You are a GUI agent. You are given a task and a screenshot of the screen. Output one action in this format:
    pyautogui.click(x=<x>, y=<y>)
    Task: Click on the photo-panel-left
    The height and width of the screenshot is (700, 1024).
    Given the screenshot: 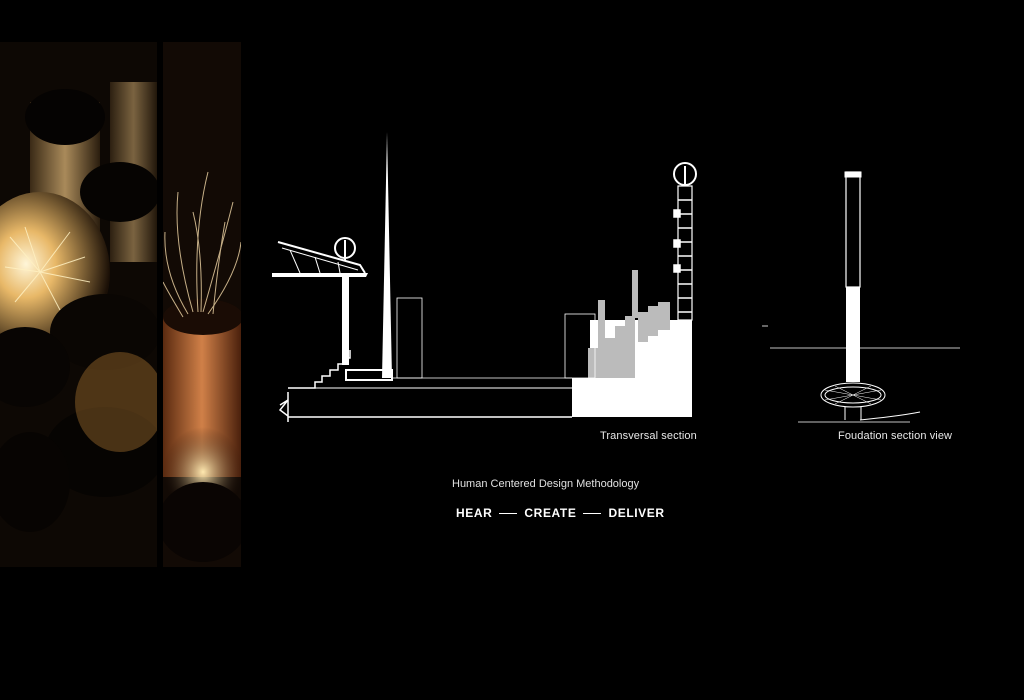 What is the action you would take?
    pyautogui.click(x=78, y=304)
    